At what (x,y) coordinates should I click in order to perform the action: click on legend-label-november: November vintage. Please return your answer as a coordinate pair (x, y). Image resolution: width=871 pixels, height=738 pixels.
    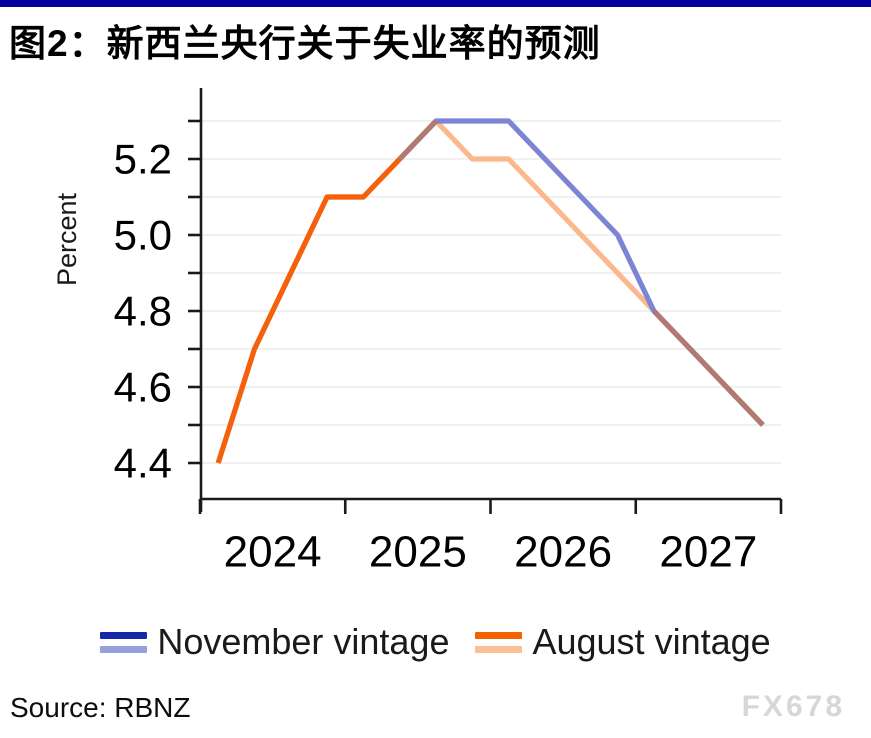
    Looking at the image, I should click on (303, 641).